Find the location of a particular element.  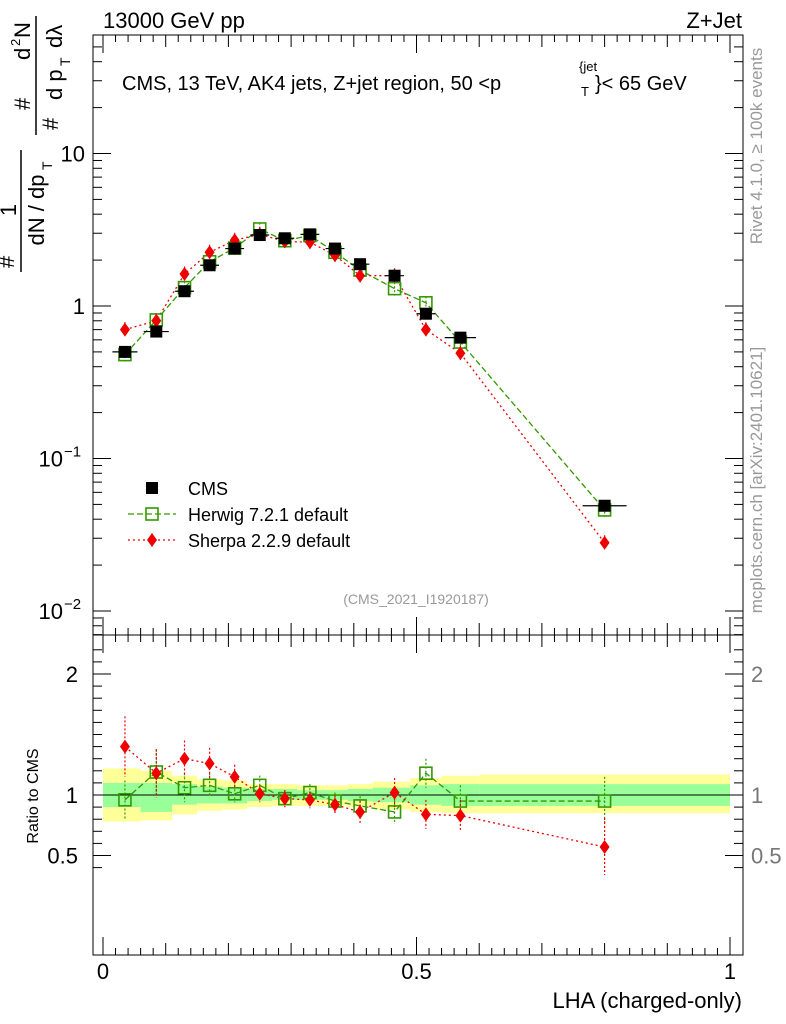

ratio-ytick-label: 1 is located at coordinates (72, 795).